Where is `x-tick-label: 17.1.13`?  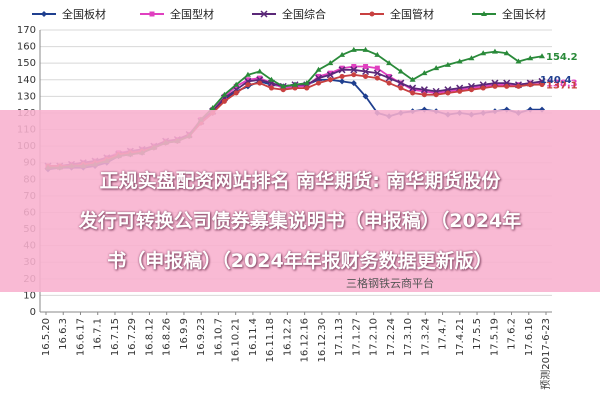 x-tick-label: 17.1.13 is located at coordinates (339, 337).